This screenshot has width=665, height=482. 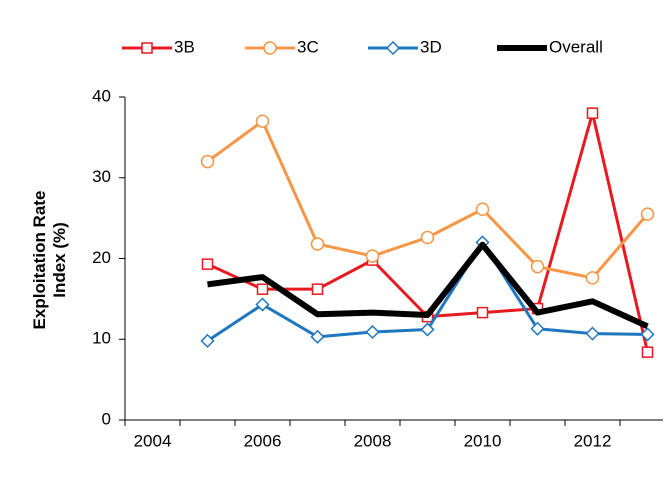 What do you see at coordinates (483, 440) in the screenshot?
I see `x-tick-label: 2010` at bounding box center [483, 440].